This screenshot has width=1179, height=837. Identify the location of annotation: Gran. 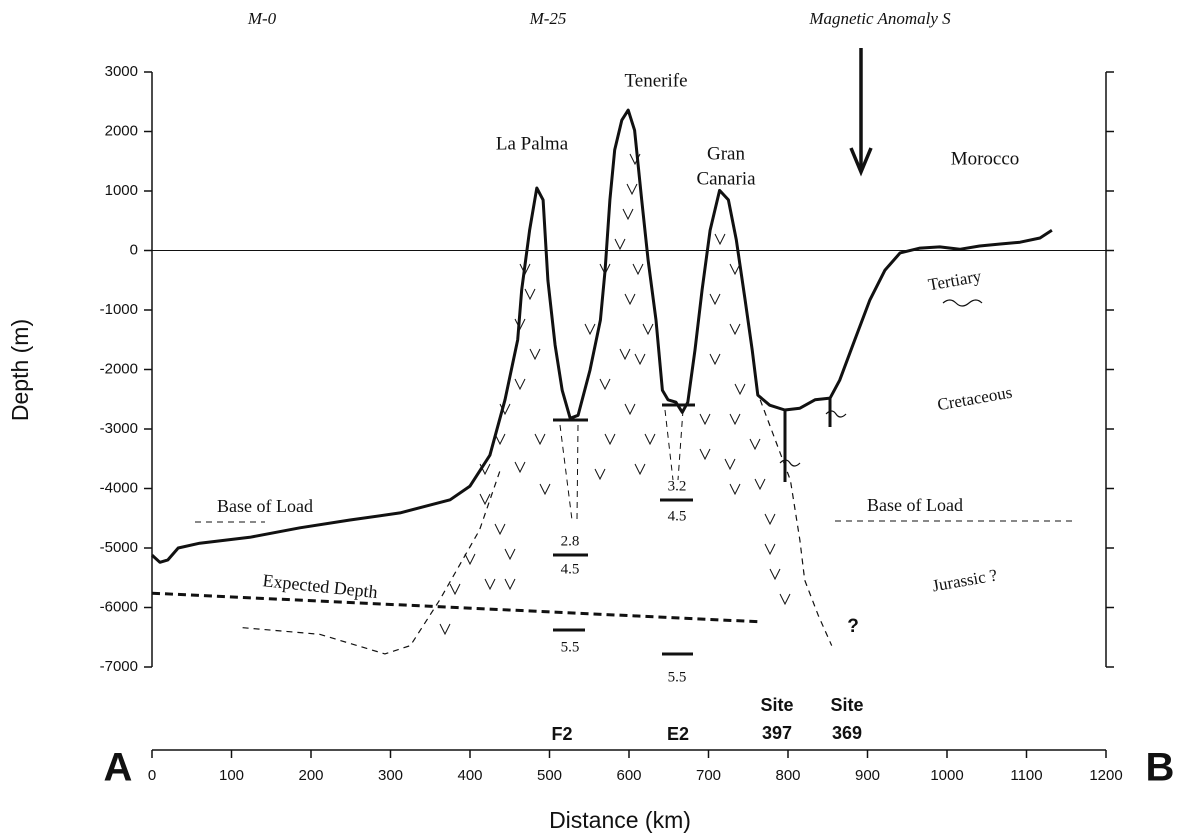
(726, 153).